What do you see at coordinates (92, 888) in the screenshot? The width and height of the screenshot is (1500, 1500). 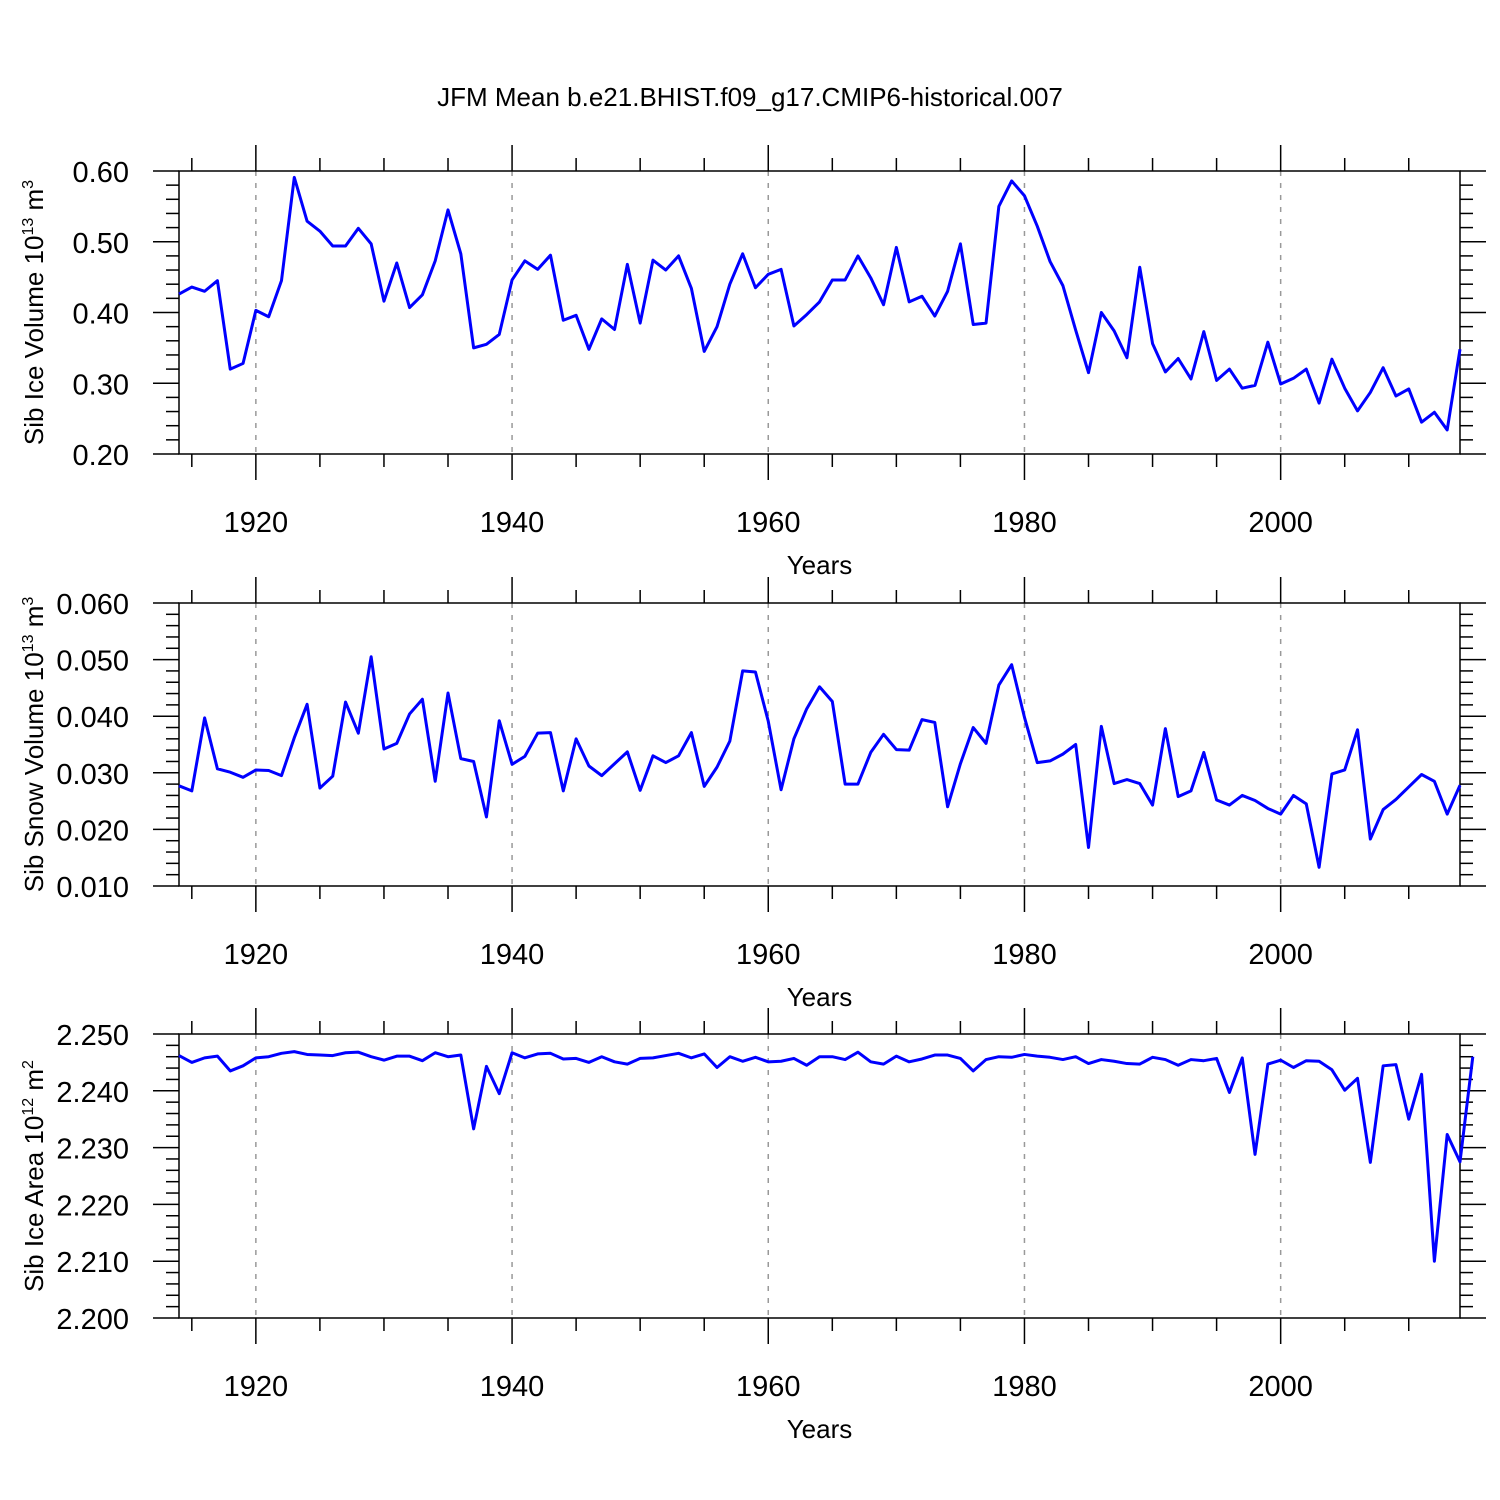 I see `y-tick-label: 0.010` at bounding box center [92, 888].